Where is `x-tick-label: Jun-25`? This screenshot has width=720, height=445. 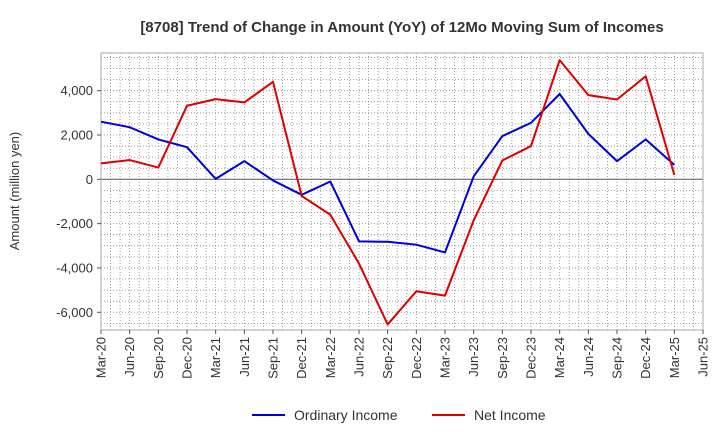
x-tick-label: Jun-25 is located at coordinates (703, 357).